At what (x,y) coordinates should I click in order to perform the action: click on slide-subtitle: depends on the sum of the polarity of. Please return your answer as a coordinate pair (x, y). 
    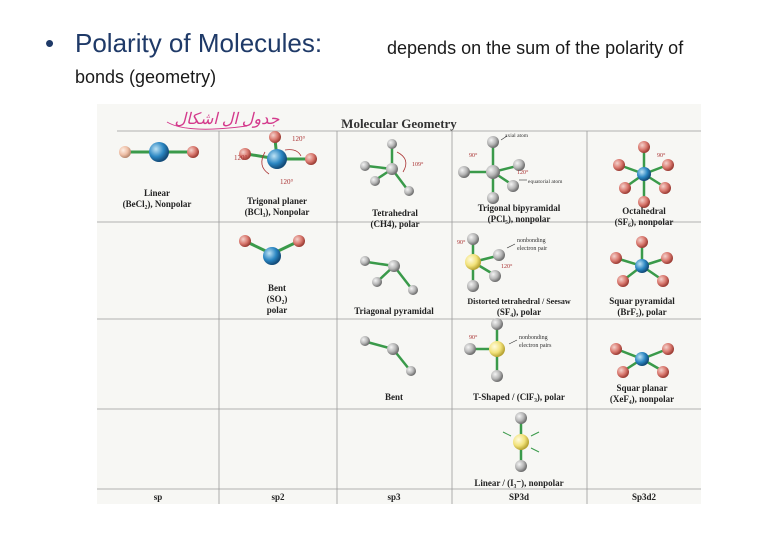
    Looking at the image, I should click on (535, 48).